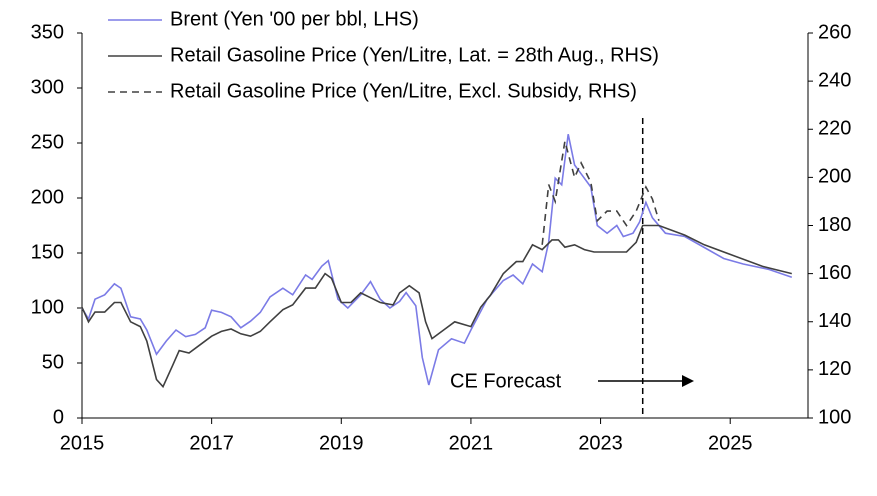  Describe the element at coordinates (82, 443) in the screenshot. I see `x-tick-label: 2015` at that location.